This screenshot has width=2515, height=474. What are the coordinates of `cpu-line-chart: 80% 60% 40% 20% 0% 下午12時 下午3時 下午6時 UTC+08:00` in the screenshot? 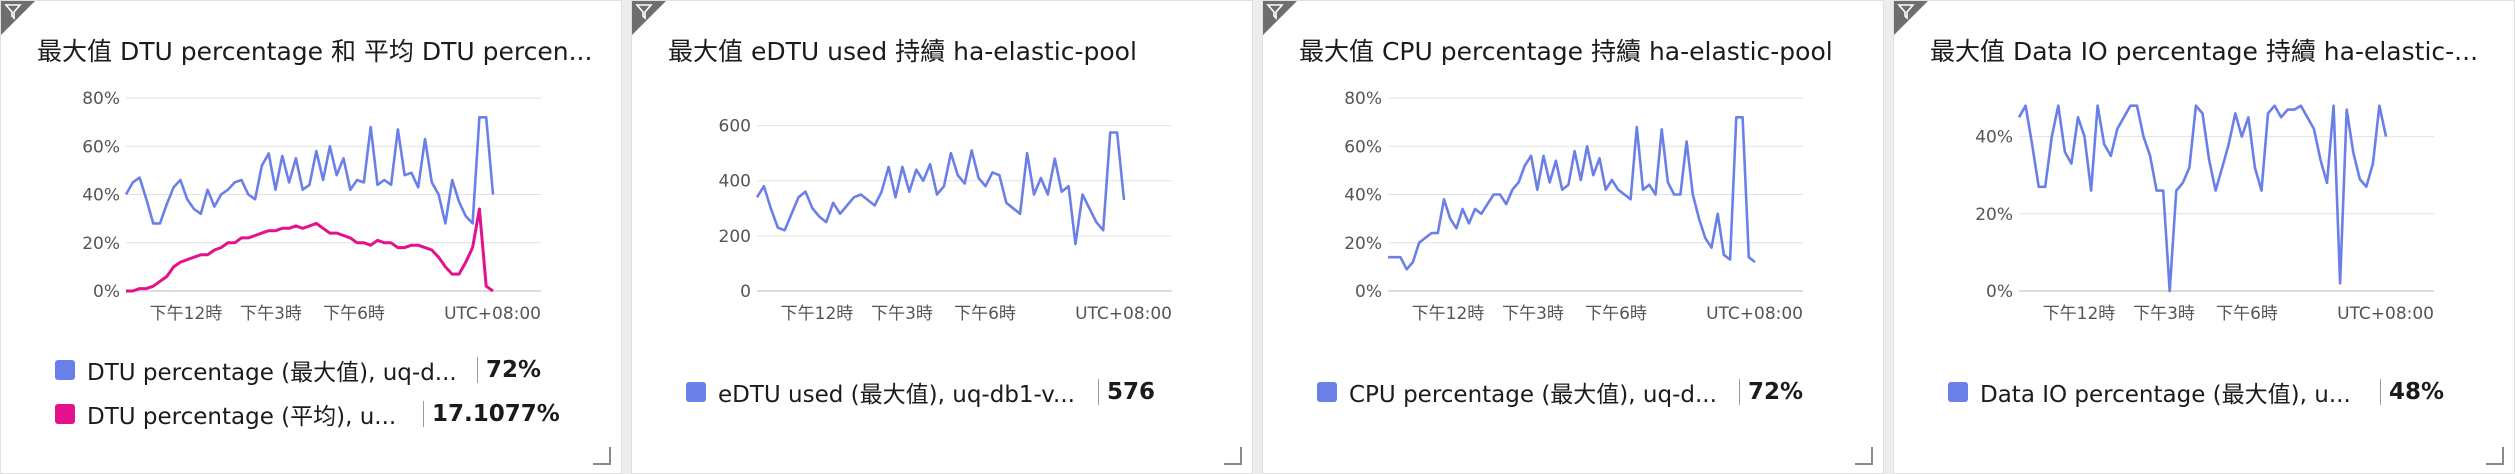 It's located at (1574, 206).